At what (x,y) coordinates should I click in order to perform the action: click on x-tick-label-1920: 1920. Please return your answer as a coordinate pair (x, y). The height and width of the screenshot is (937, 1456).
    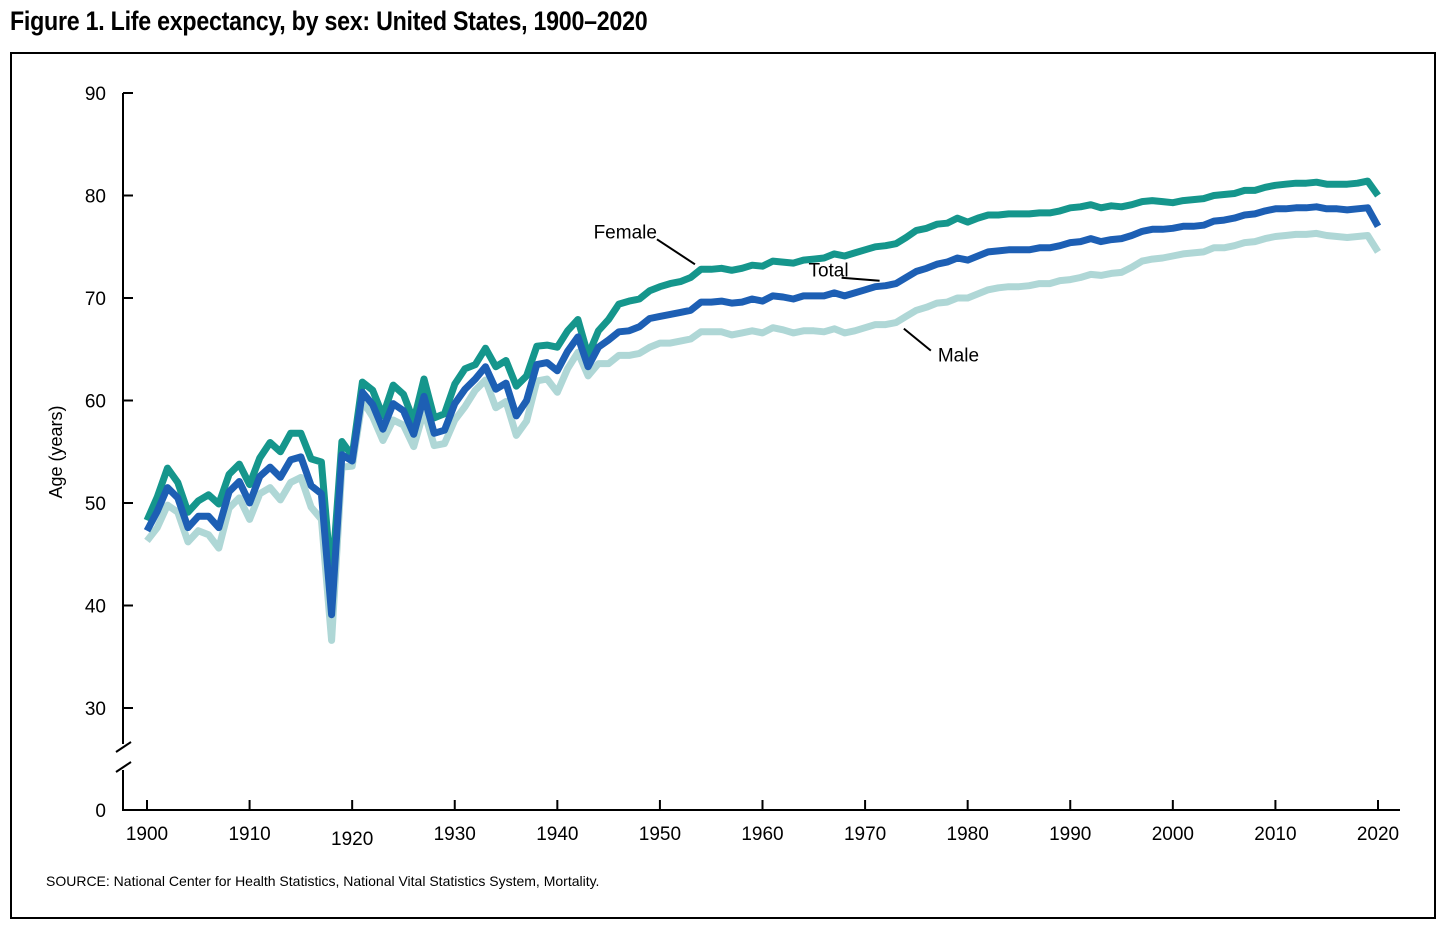
    Looking at the image, I should click on (352, 839).